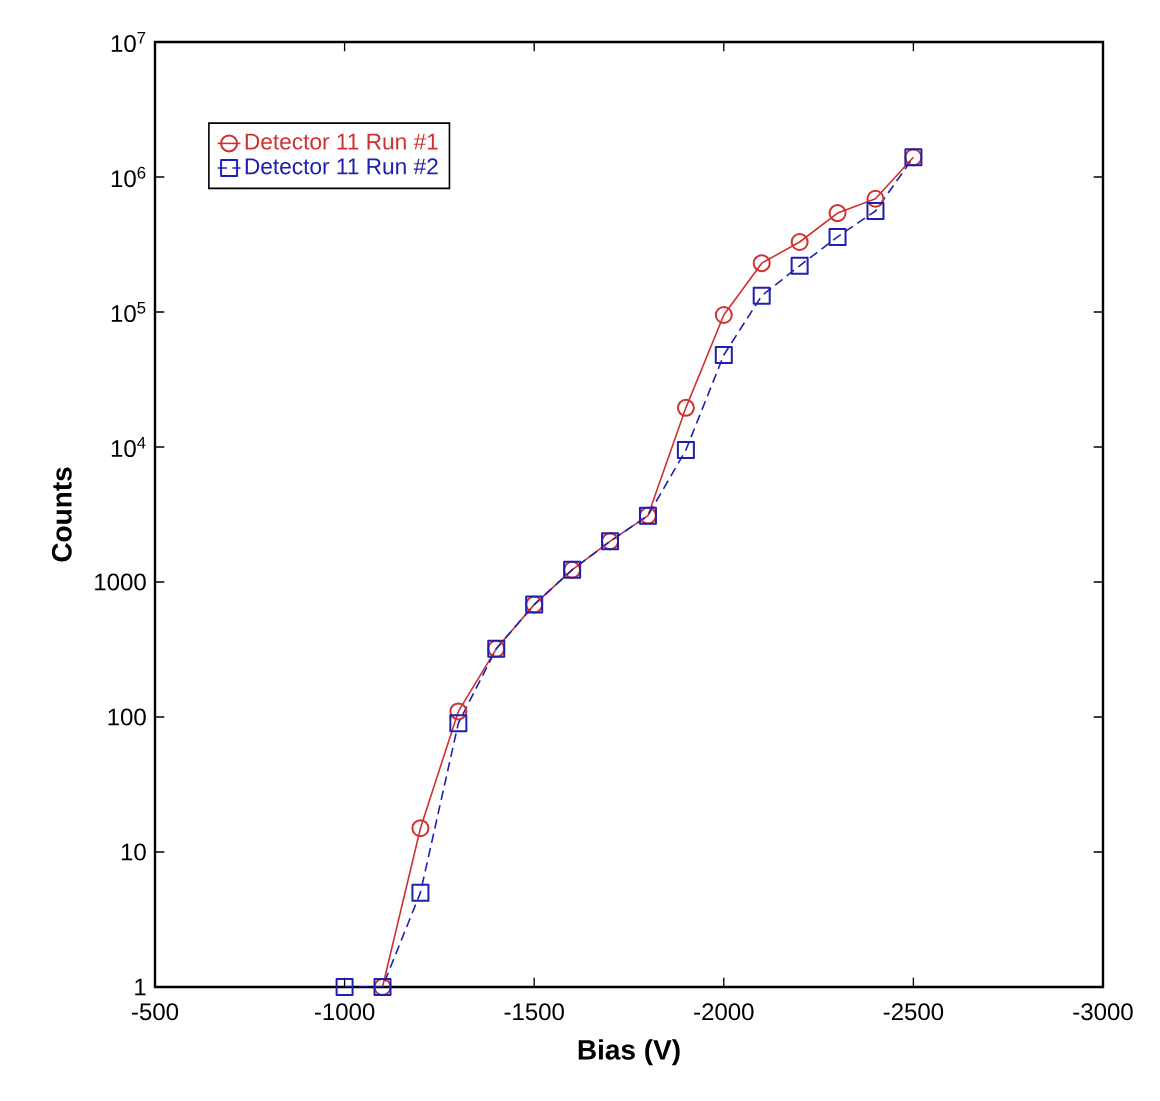 This screenshot has width=1160, height=1101. I want to click on x-tick-label: -1000, so click(344, 1012).